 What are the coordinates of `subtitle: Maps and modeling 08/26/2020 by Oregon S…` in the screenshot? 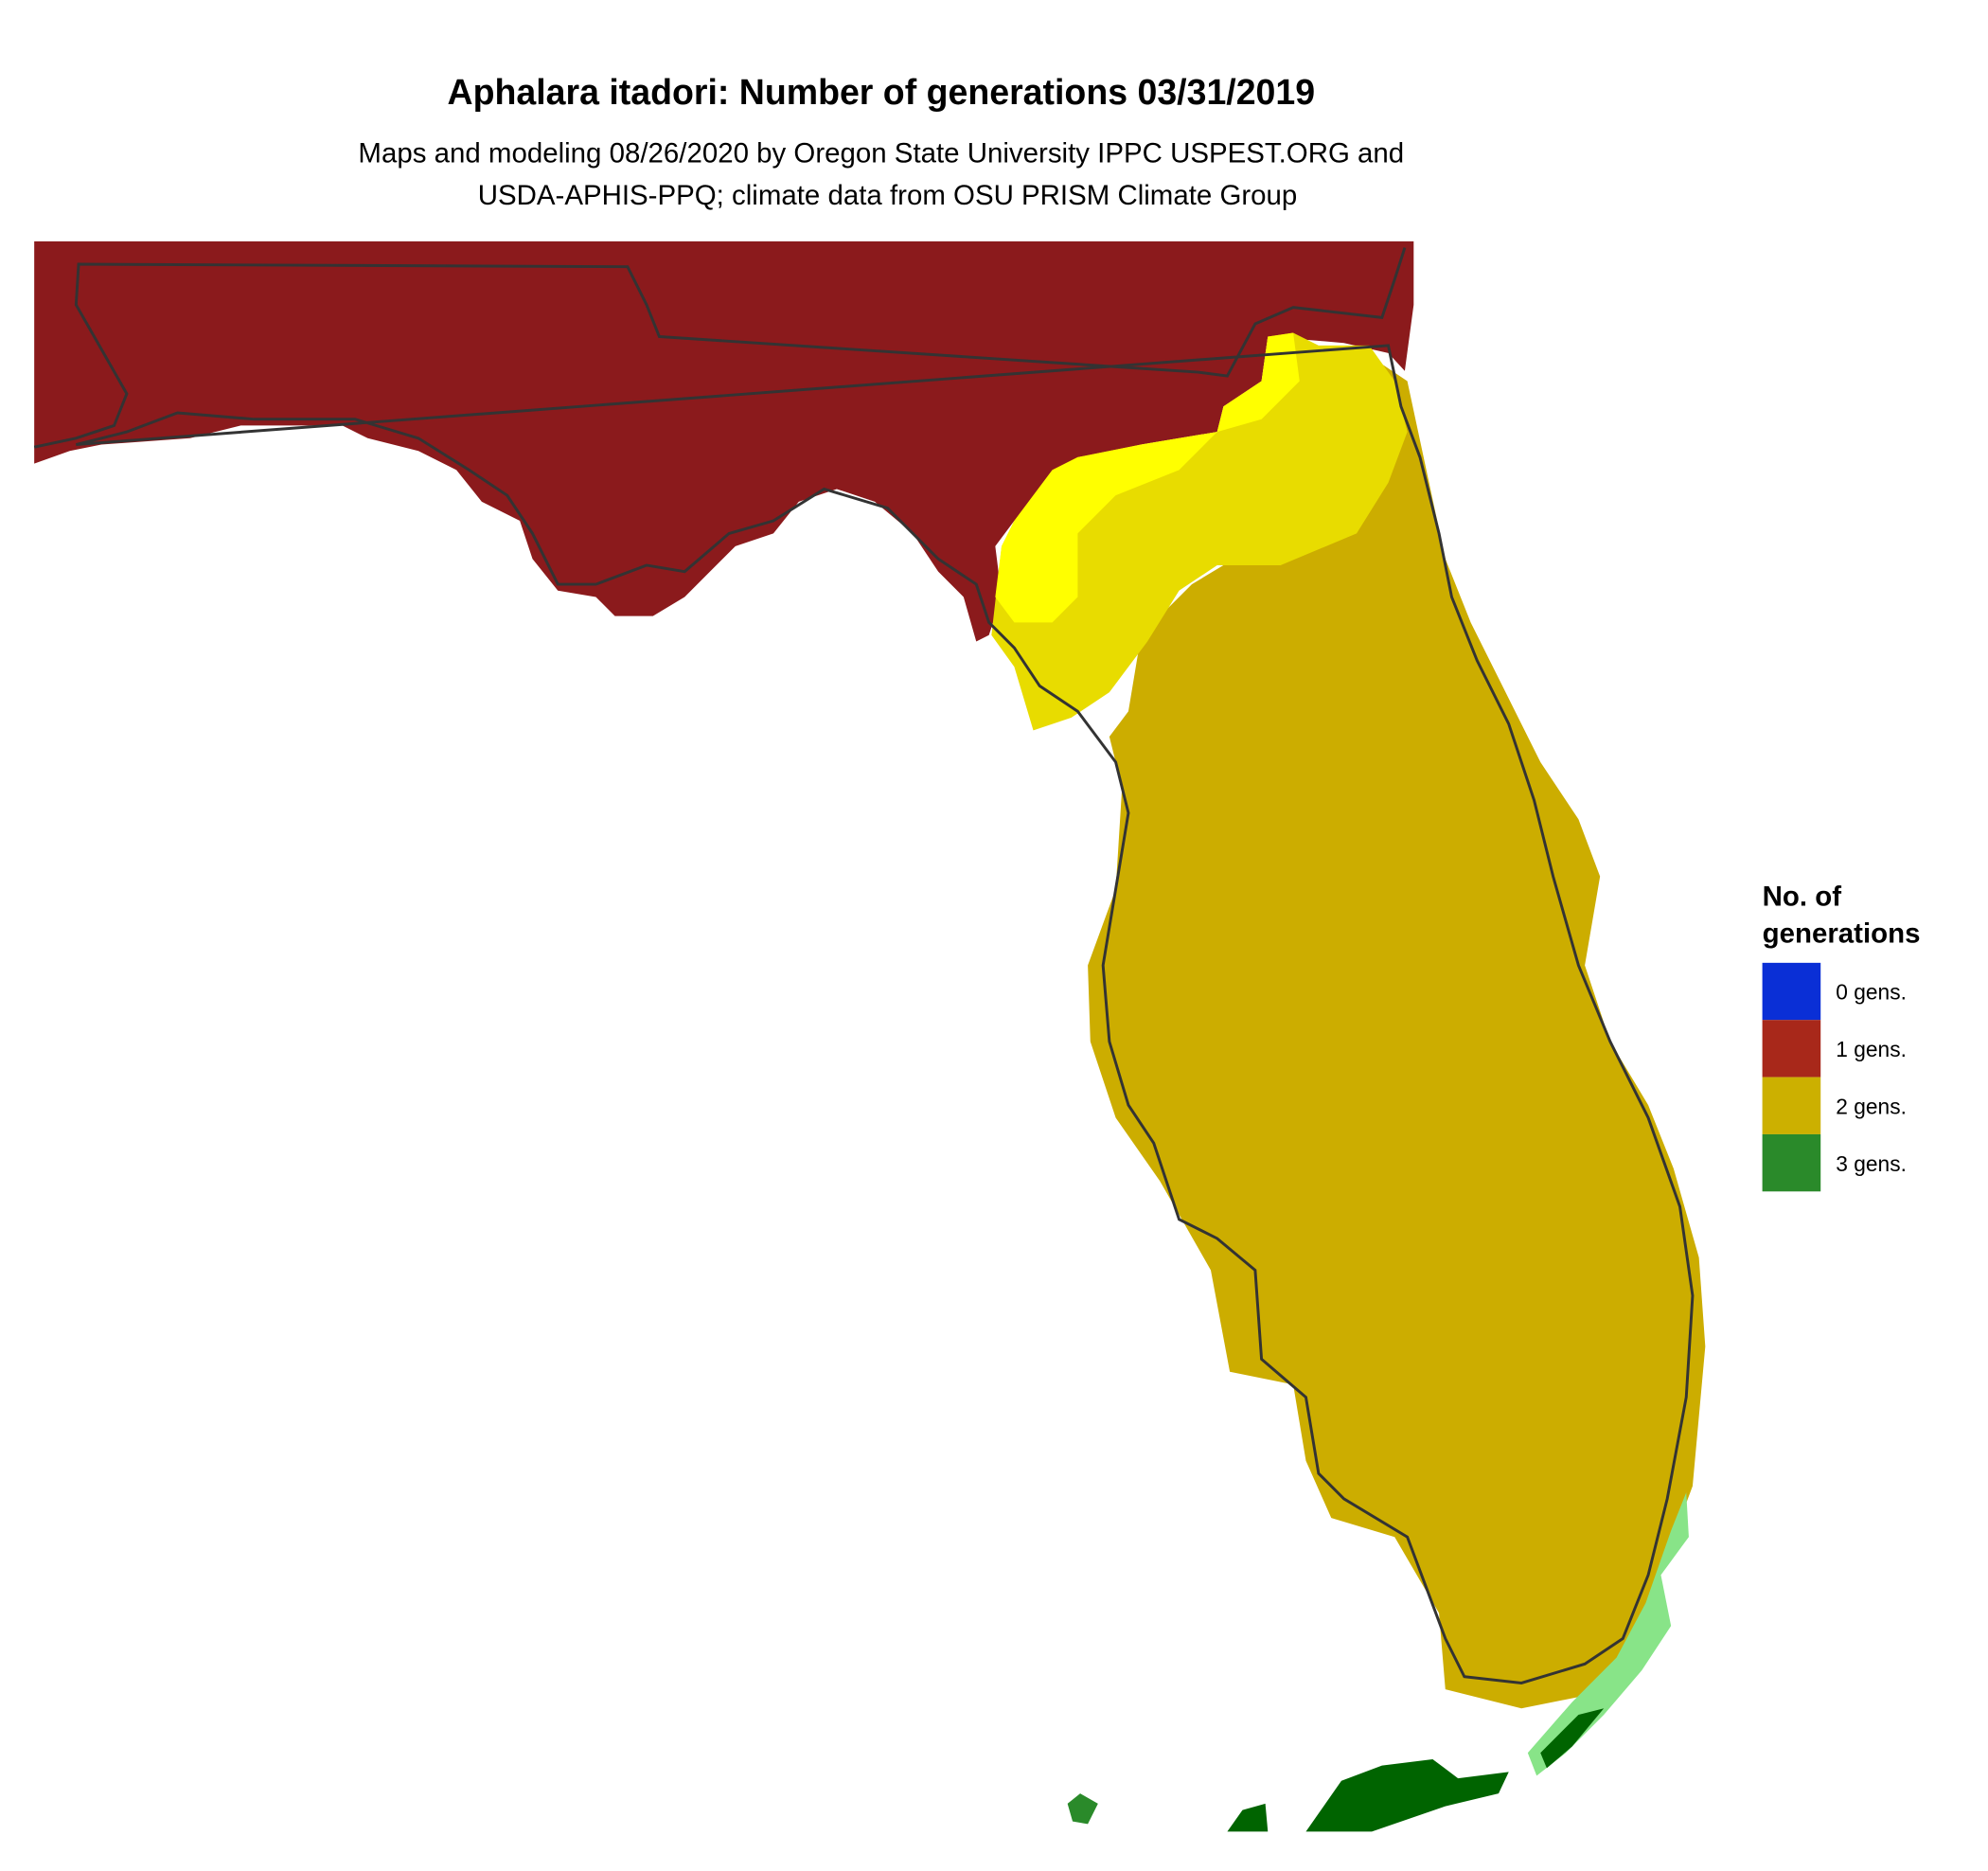 It's located at (881, 153).